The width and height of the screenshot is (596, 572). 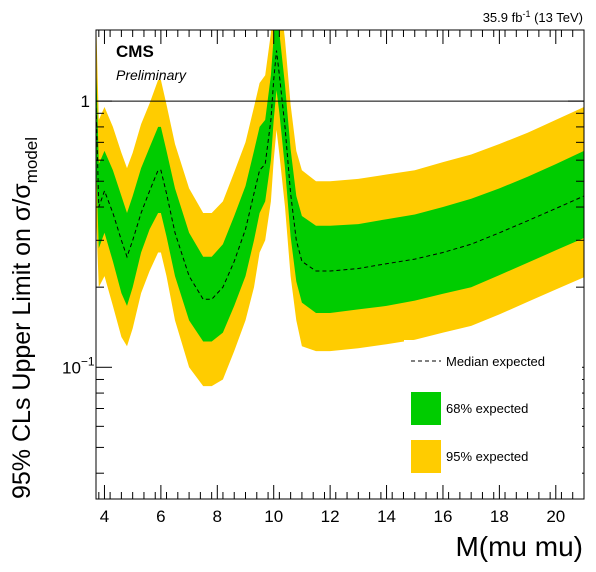 I want to click on x-tick-label: 4, so click(x=104, y=516).